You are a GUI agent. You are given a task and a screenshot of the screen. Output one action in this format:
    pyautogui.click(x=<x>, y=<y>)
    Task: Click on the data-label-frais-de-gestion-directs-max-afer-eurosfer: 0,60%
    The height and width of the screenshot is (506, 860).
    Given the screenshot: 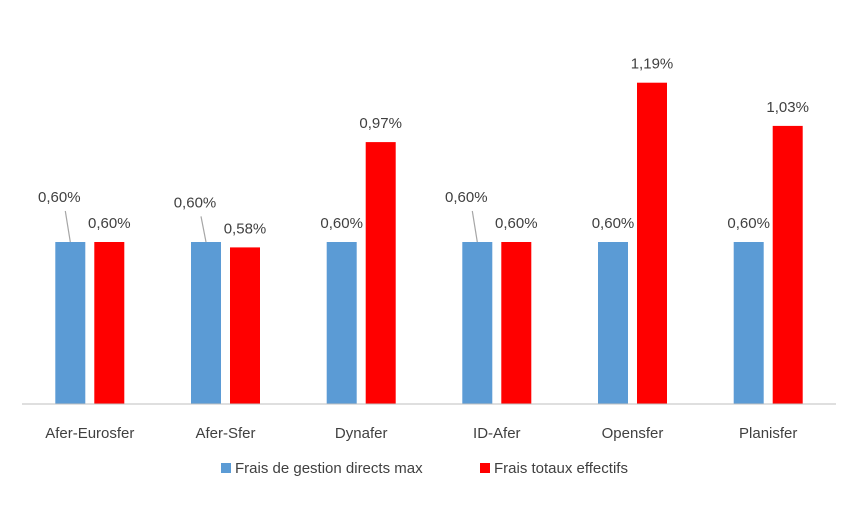 What is the action you would take?
    pyautogui.click(x=59, y=197)
    